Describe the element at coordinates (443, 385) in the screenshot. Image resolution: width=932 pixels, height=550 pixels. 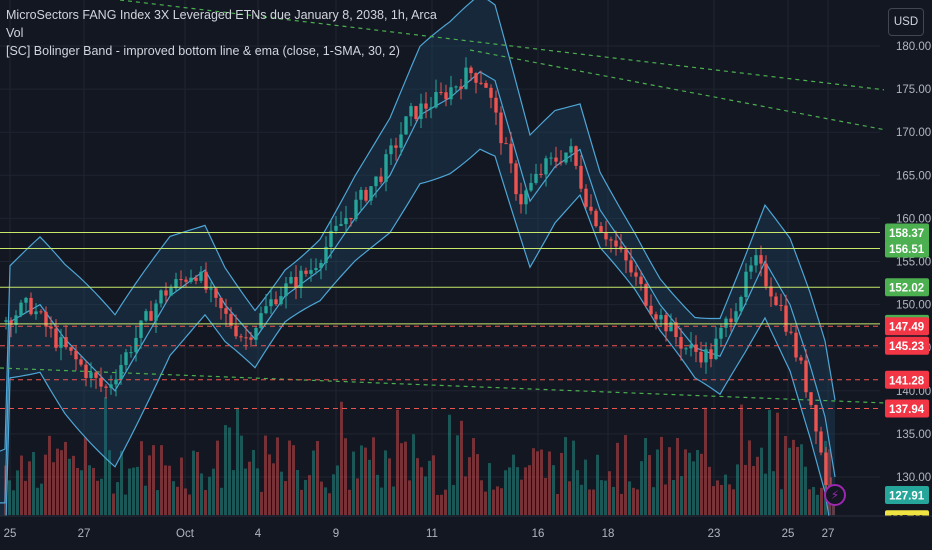
I see `trend-line-lower` at that location.